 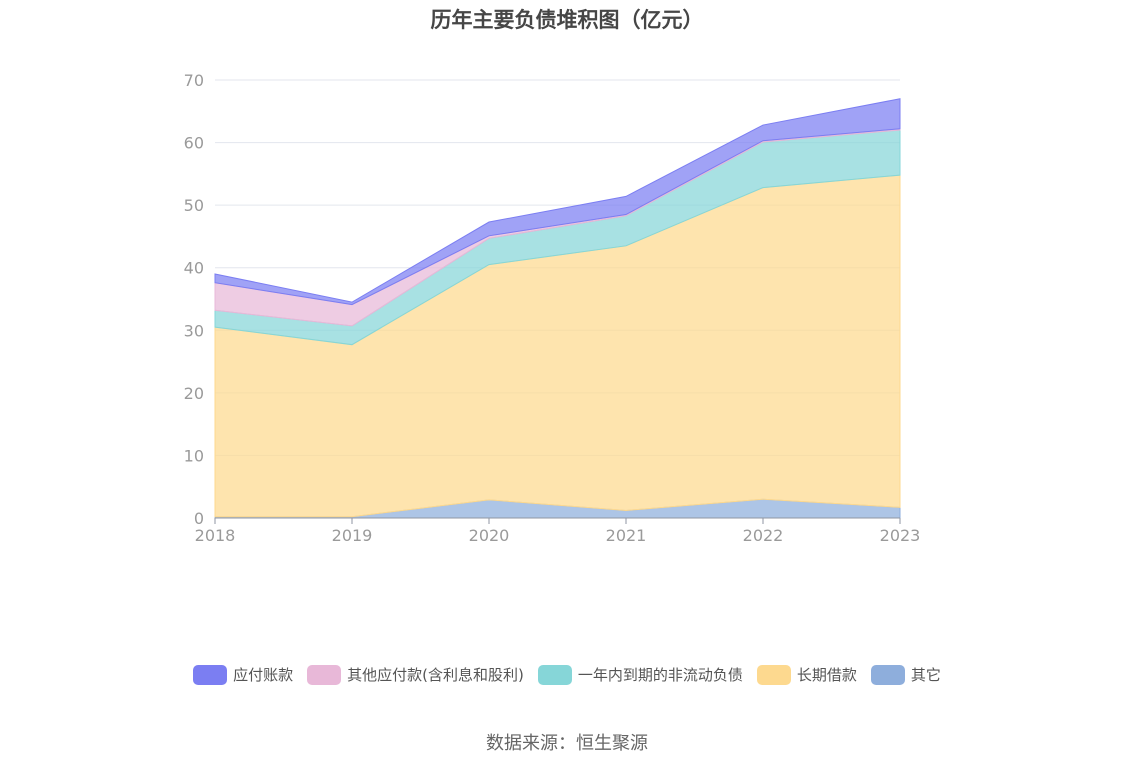 What do you see at coordinates (194, 205) in the screenshot?
I see `y-tick-label: 50` at bounding box center [194, 205].